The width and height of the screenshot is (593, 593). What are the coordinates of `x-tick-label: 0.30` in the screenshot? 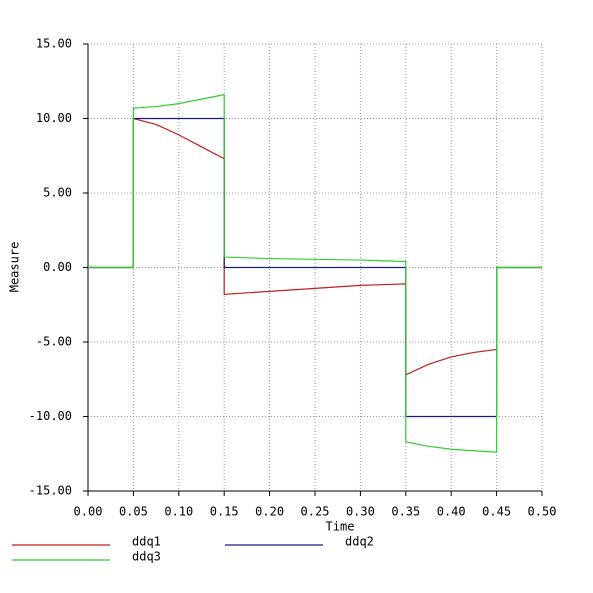 It's located at (360, 512).